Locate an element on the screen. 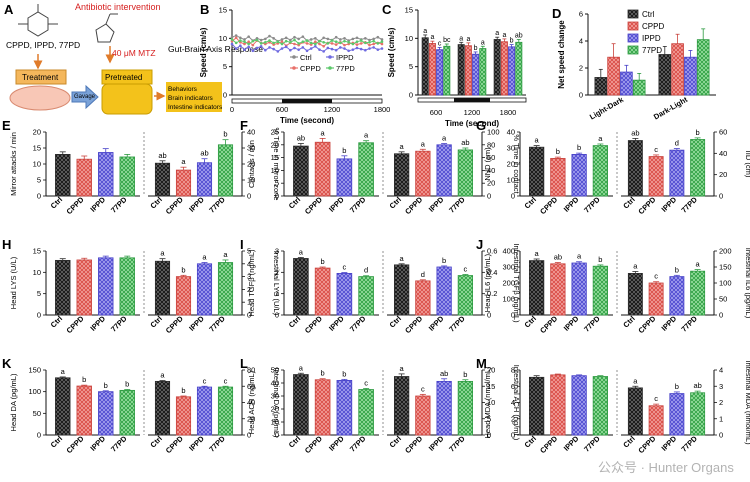 This screenshot has width=750, height=482. right-y-tick-label: 10 is located at coordinates (251, 180).